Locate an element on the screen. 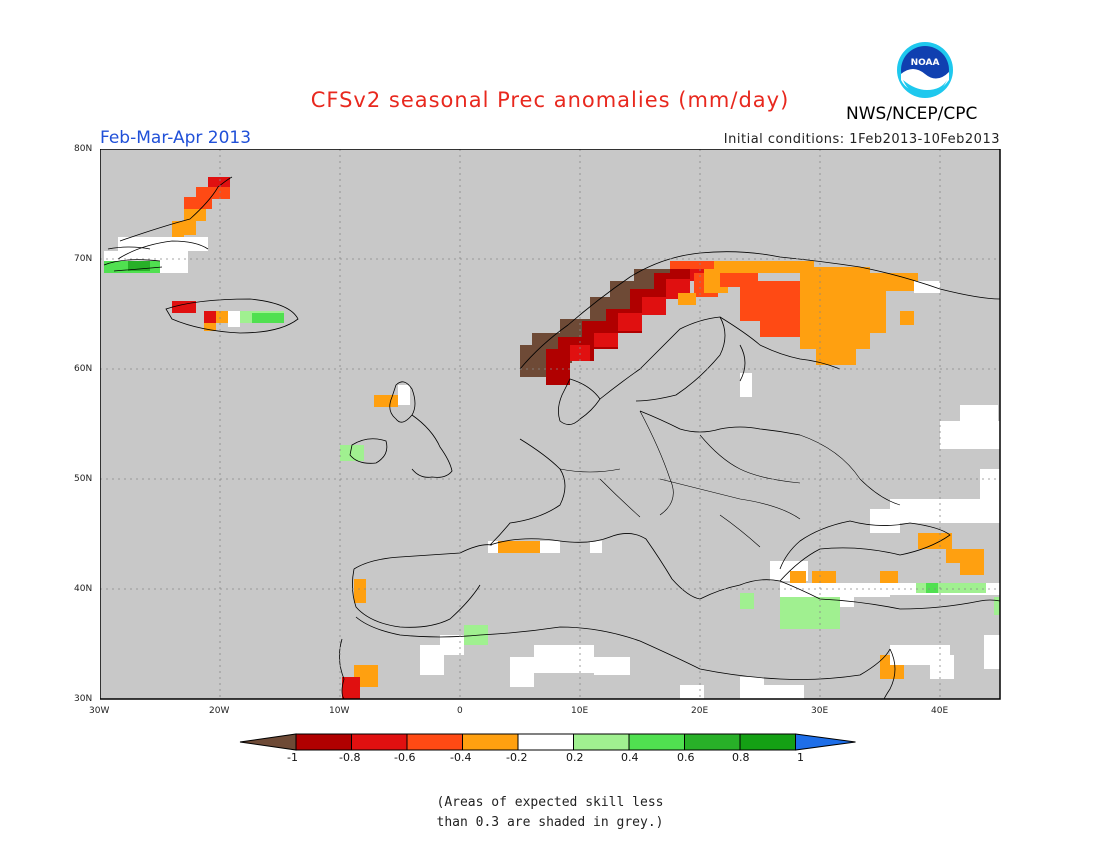  lon-label: 10W is located at coordinates (339, 711).